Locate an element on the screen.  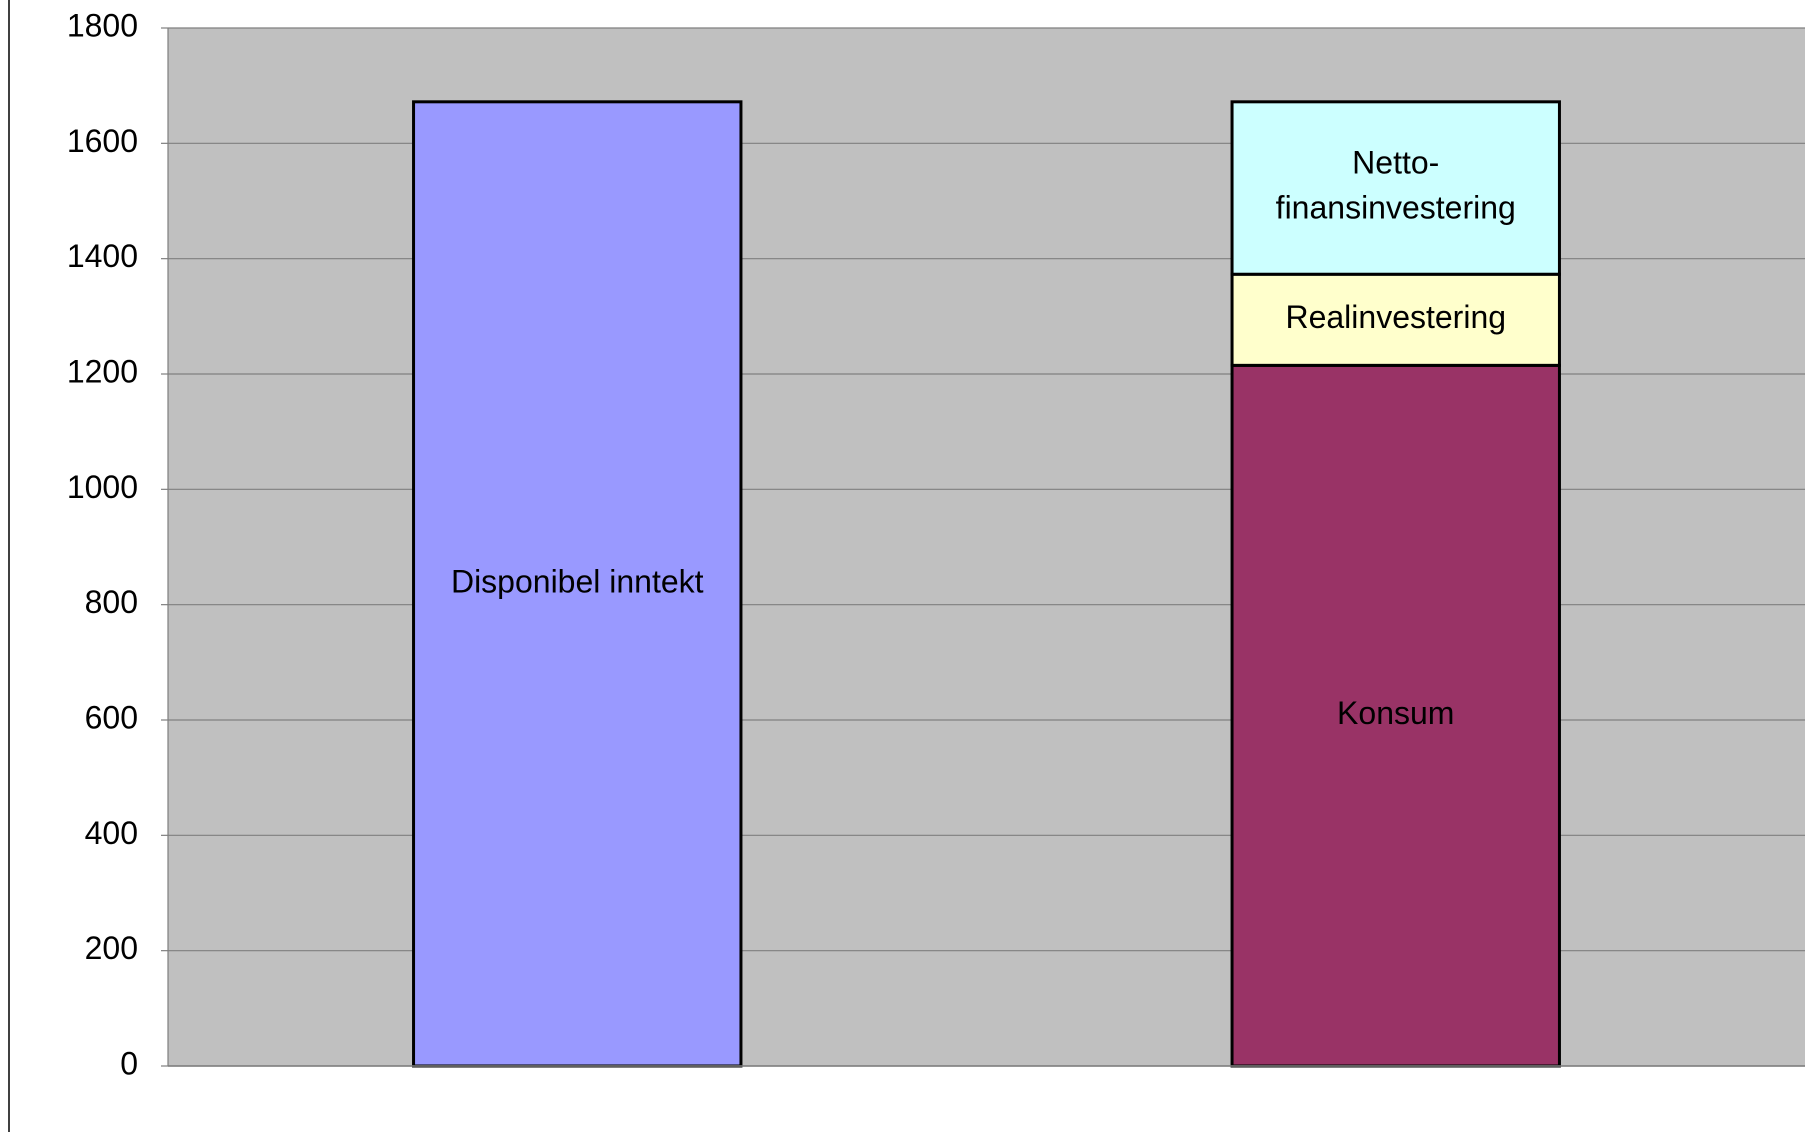
y-tick-label: 1200 is located at coordinates (102, 371).